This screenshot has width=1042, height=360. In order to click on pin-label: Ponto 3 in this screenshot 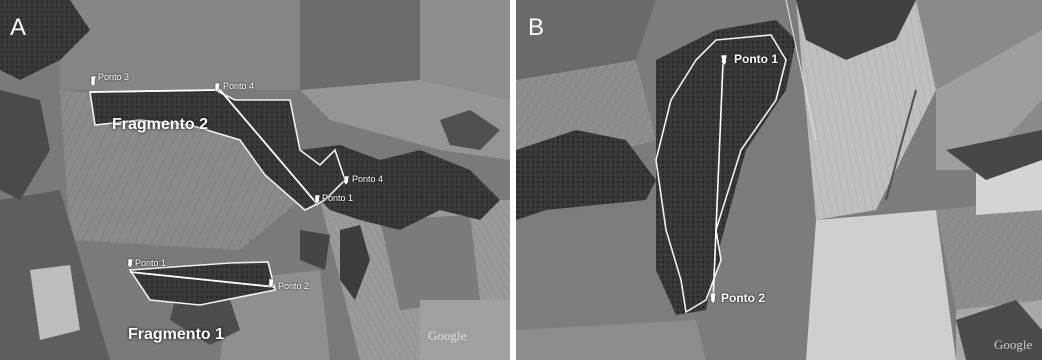, I will do `click(114, 77)`.